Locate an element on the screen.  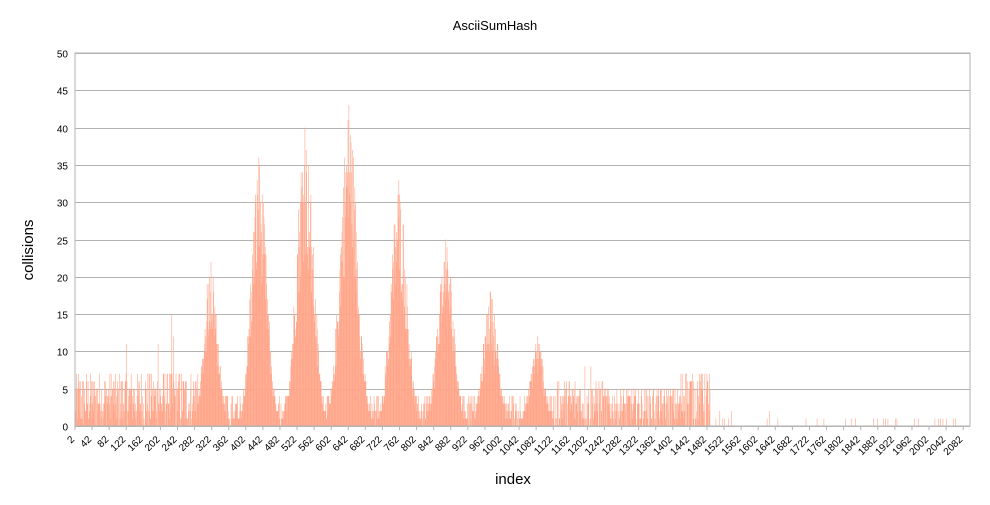
x-tick-label: 522 is located at coordinates (290, 444).